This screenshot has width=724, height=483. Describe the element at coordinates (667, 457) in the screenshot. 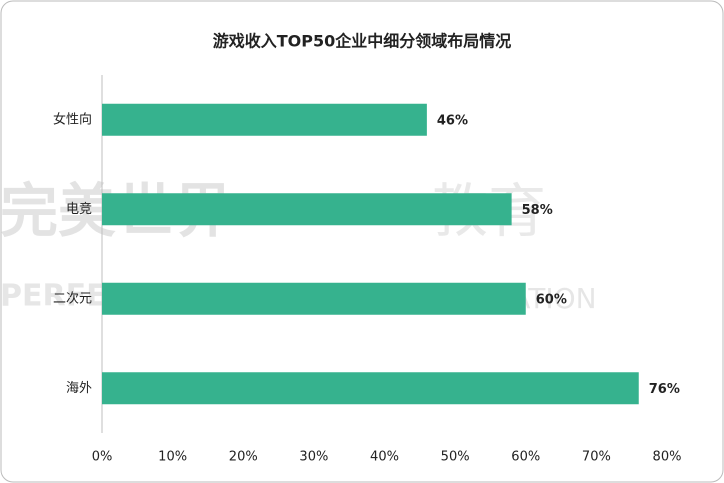

I see `x-tick-label: 80%` at that location.